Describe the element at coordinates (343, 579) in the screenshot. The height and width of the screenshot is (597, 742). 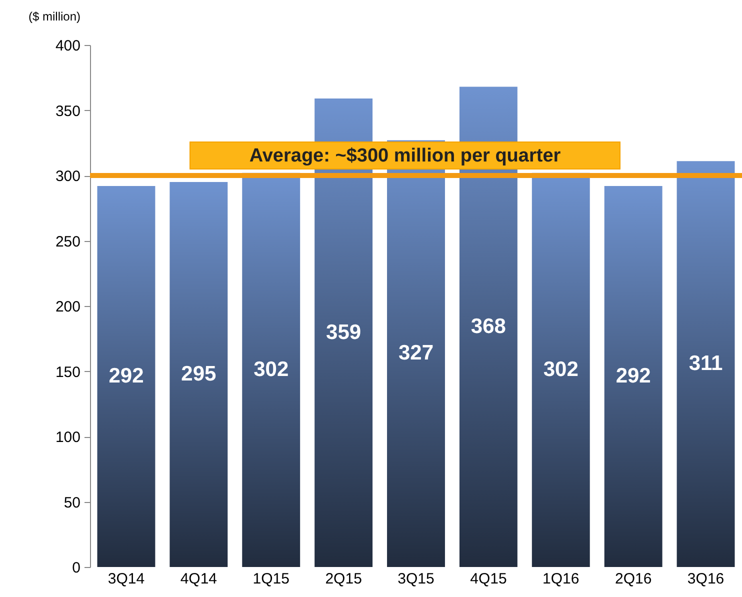
I see `x-tick-label: 2Q15` at that location.